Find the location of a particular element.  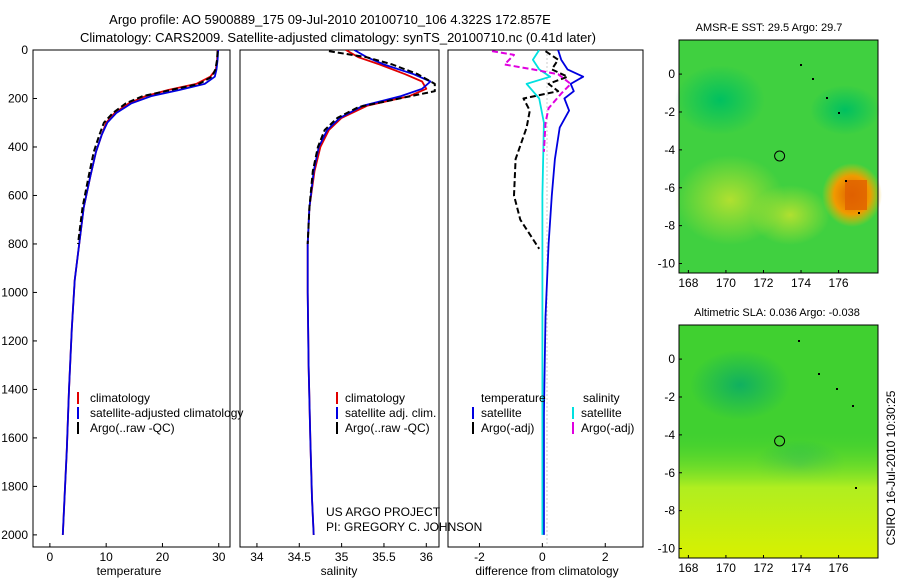

sst-map-ticks: 168 170 172 174 176 0 -2 -4 -6 -8 -10 is located at coordinates (753, 178).